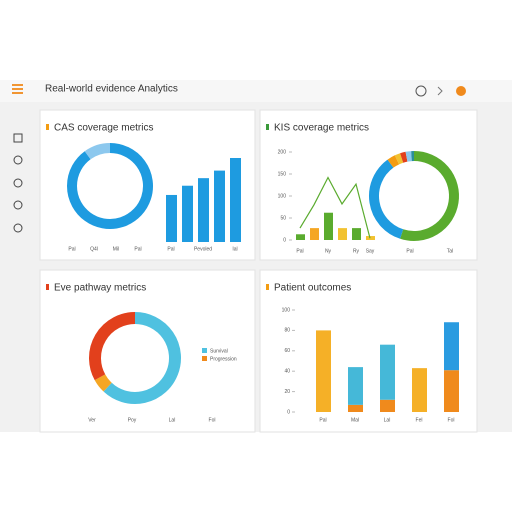  What do you see at coordinates (321, 128) in the screenshot?
I see `panel-title: KIS coverage metrics` at bounding box center [321, 128].